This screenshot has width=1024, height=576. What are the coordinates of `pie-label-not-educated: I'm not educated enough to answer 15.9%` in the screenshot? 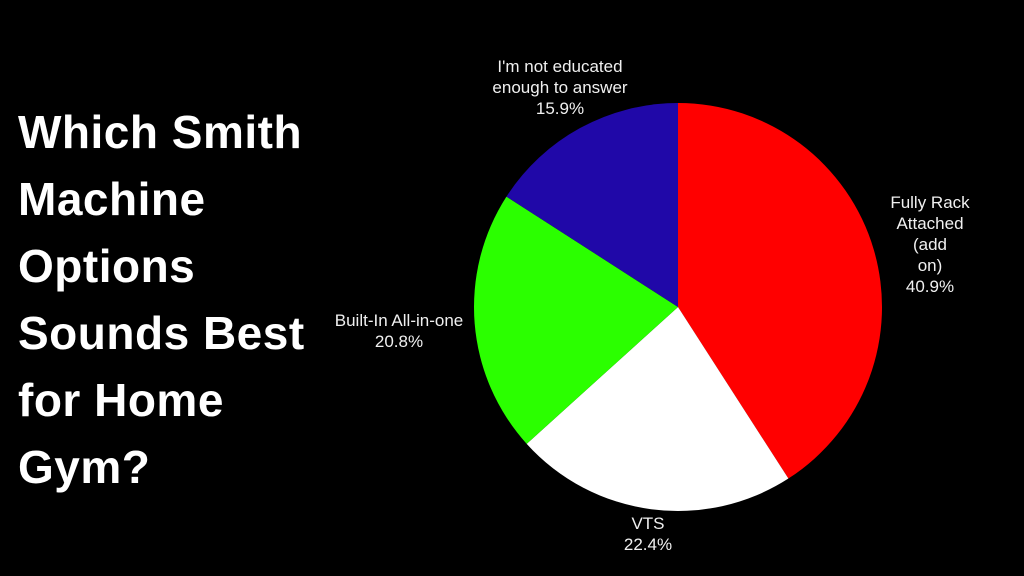 It's located at (560, 87).